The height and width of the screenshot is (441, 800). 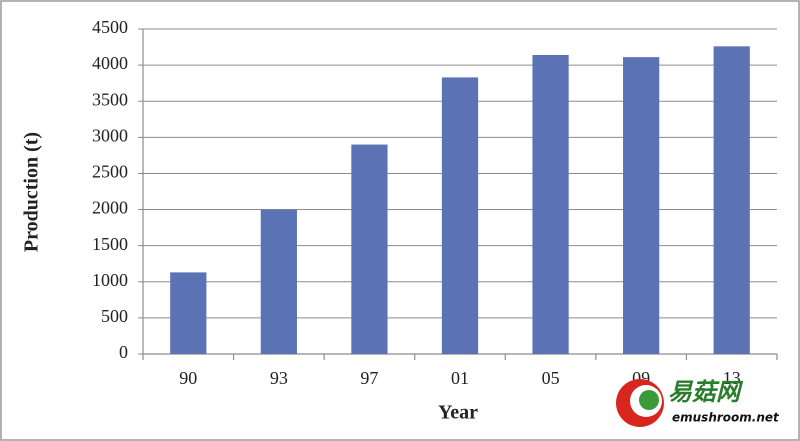 I want to click on y-tick-label: 2000, so click(x=110, y=208).